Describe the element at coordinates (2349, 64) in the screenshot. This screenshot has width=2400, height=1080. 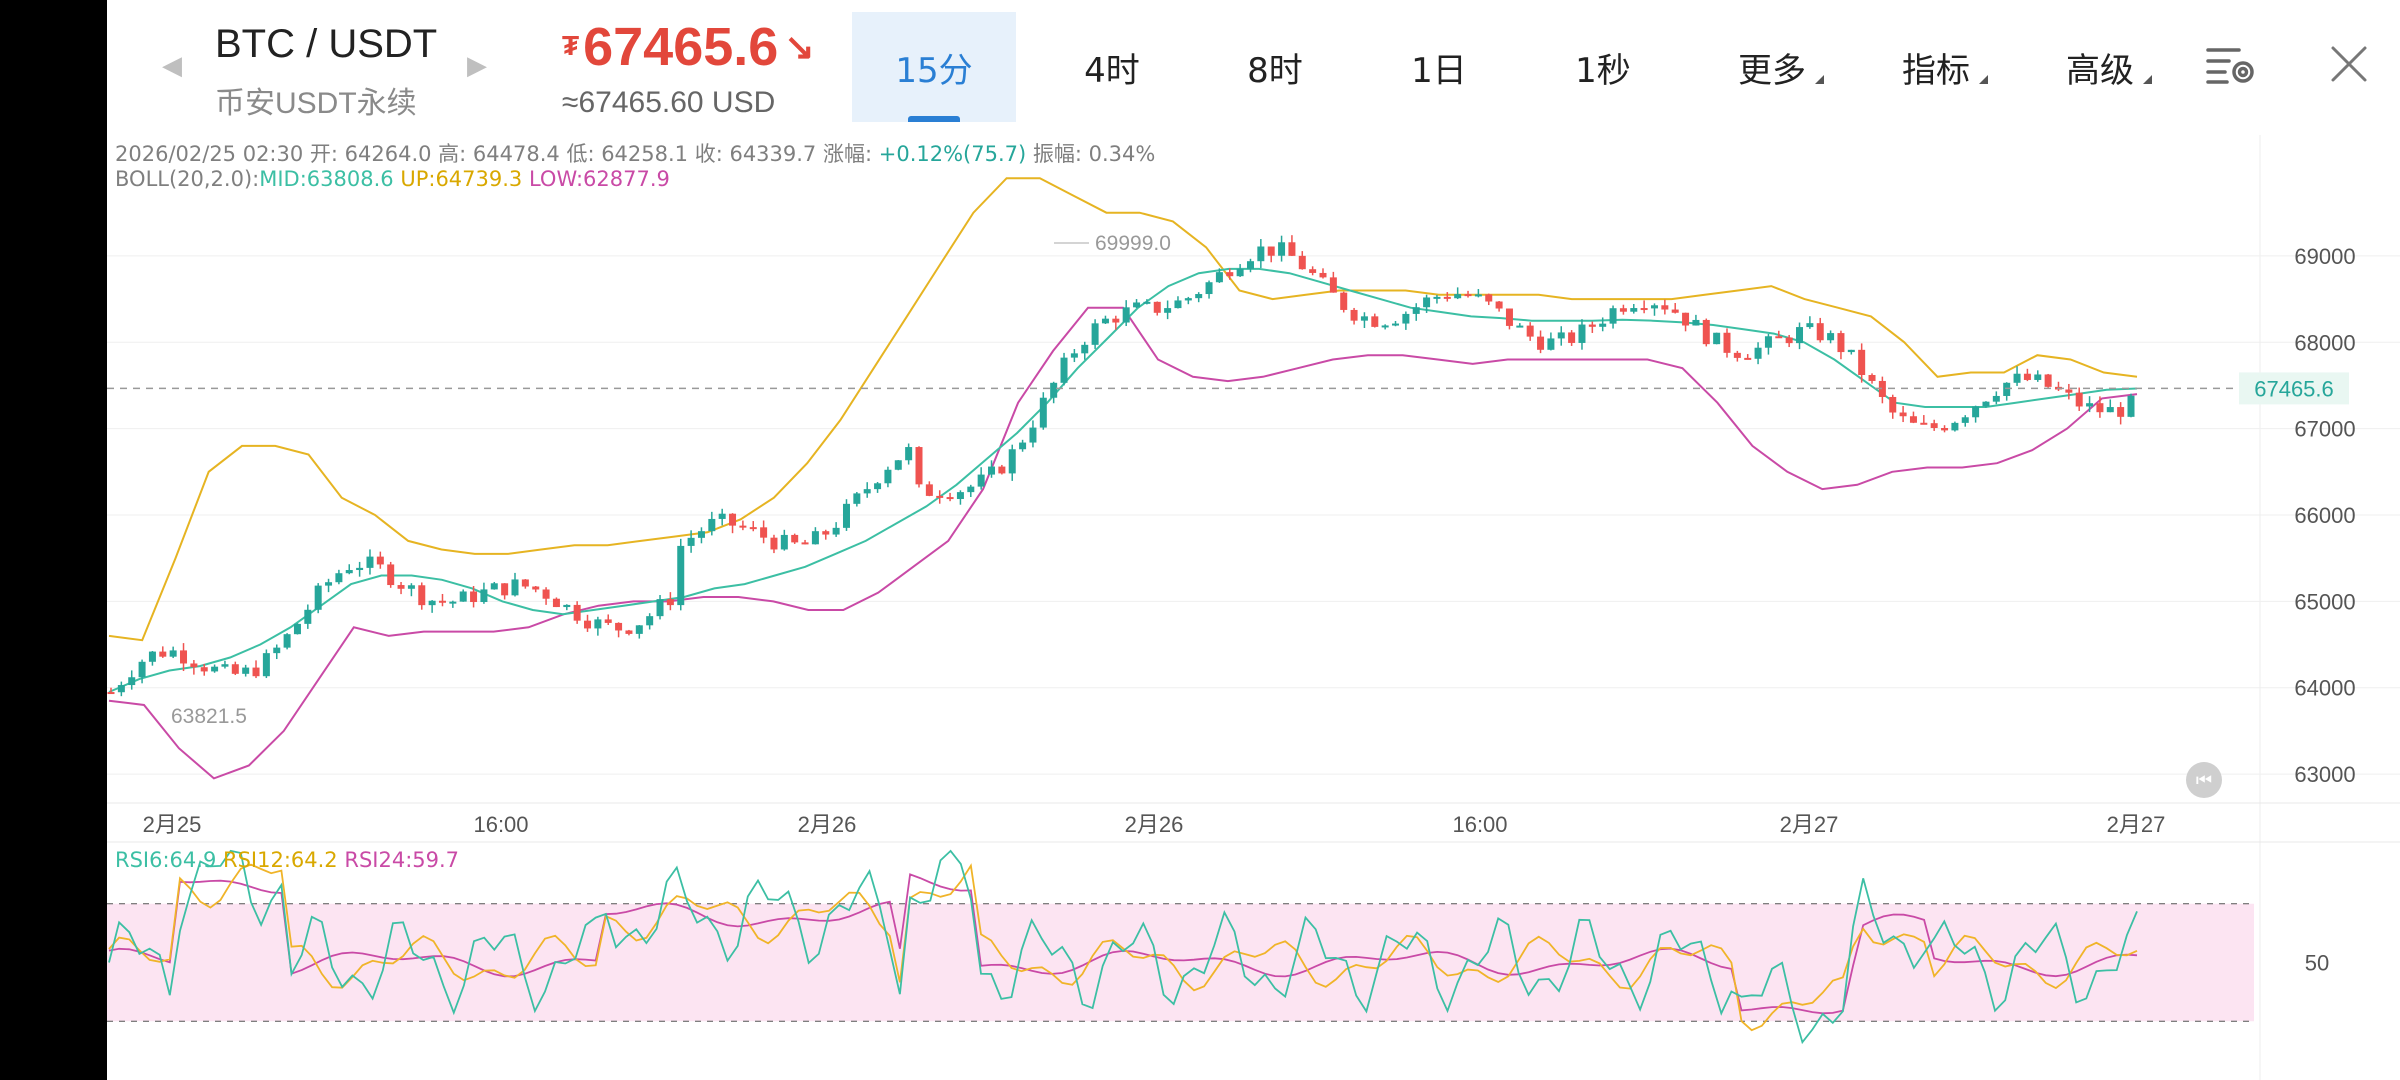
I see `close-icon` at that location.